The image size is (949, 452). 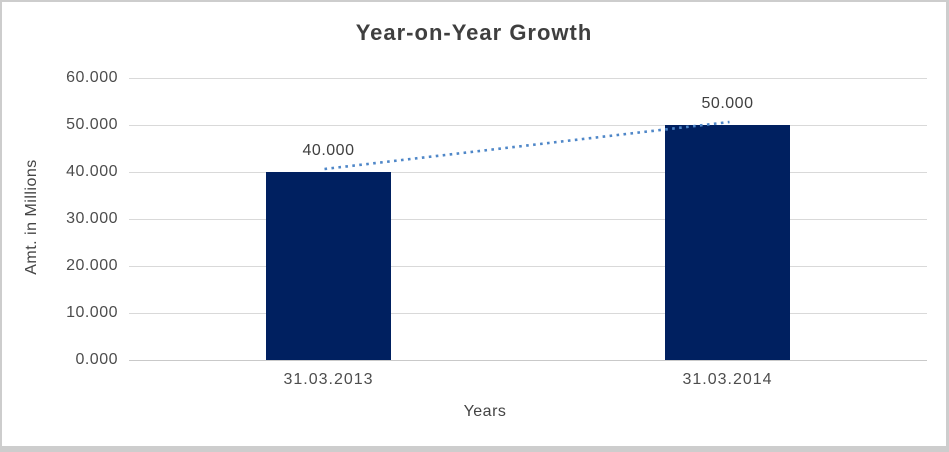 What do you see at coordinates (328, 150) in the screenshot?
I see `bar-data-label: 40.000` at bounding box center [328, 150].